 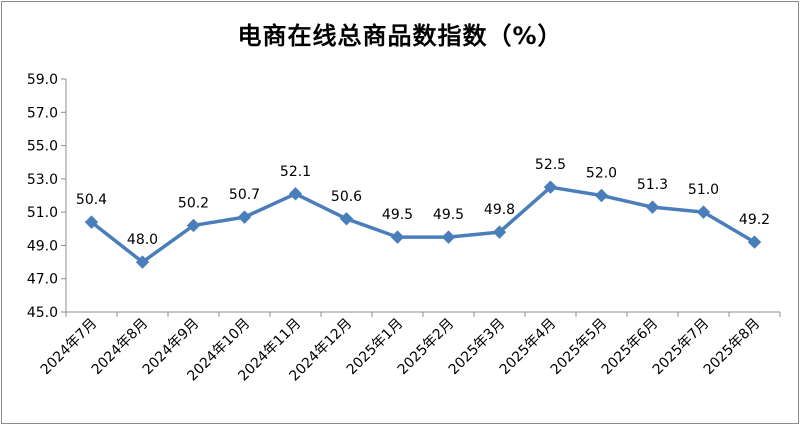 What do you see at coordinates (42, 80) in the screenshot?
I see `y-tick-label: 59.0` at bounding box center [42, 80].